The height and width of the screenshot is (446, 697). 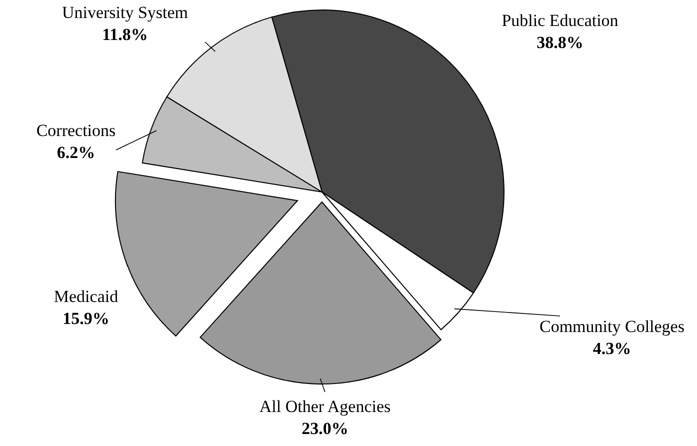 I want to click on slice-label: University System, so click(x=125, y=12).